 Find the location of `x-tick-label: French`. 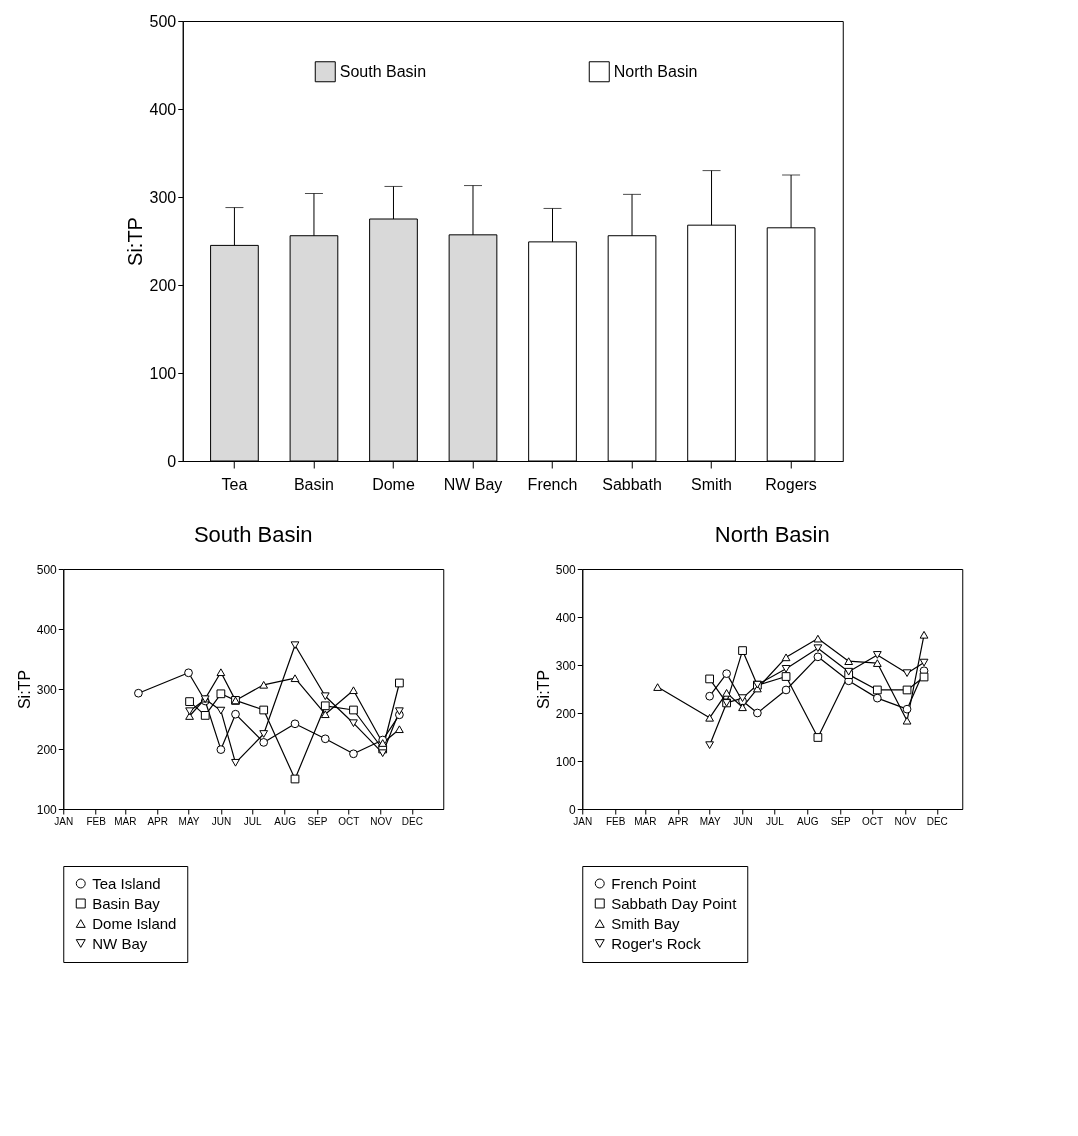

x-tick-label: French is located at coordinates (552, 484).